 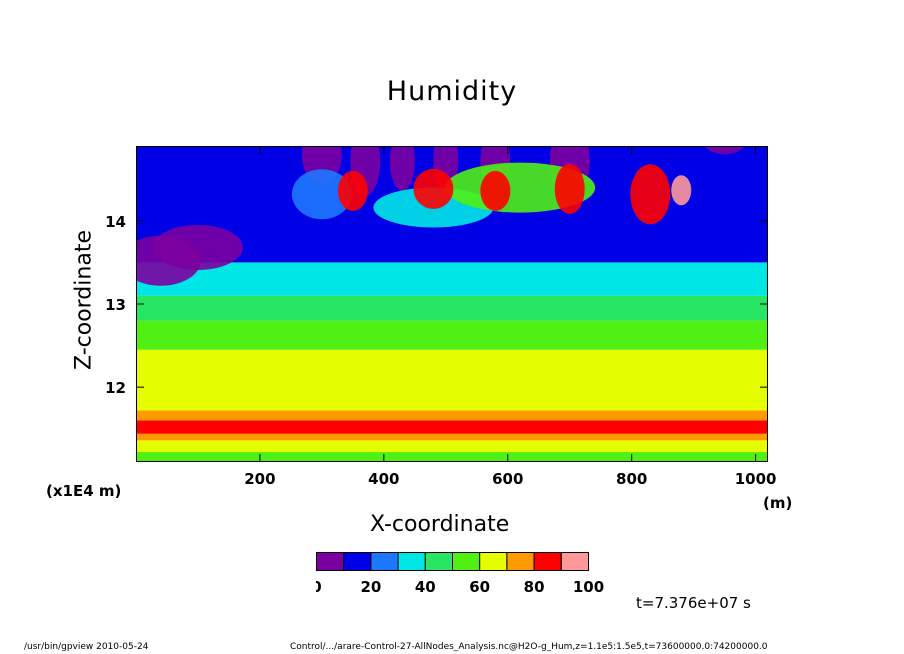 I want to click on chart-title: Humidity, so click(x=452, y=91).